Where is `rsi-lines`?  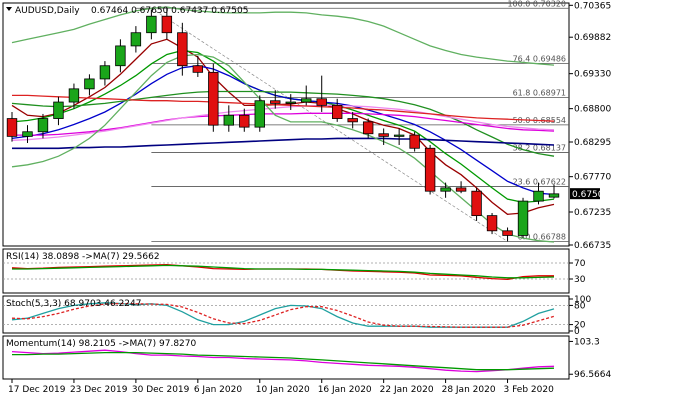
rsi-lines is located at coordinates (286, 271).